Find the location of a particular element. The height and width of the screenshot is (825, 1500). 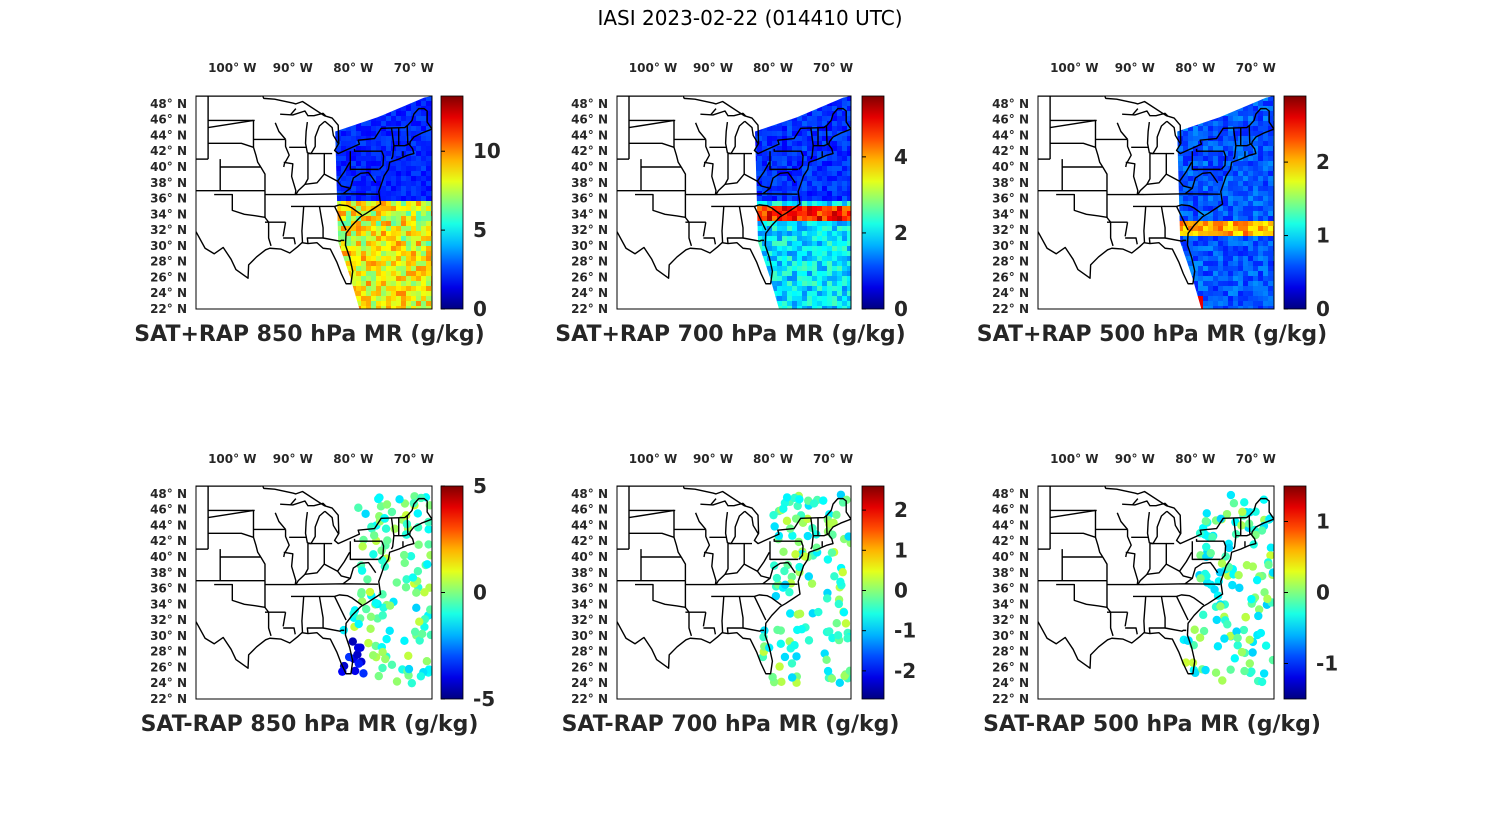

lat-tick-label: 44° N is located at coordinates (1010, 135).